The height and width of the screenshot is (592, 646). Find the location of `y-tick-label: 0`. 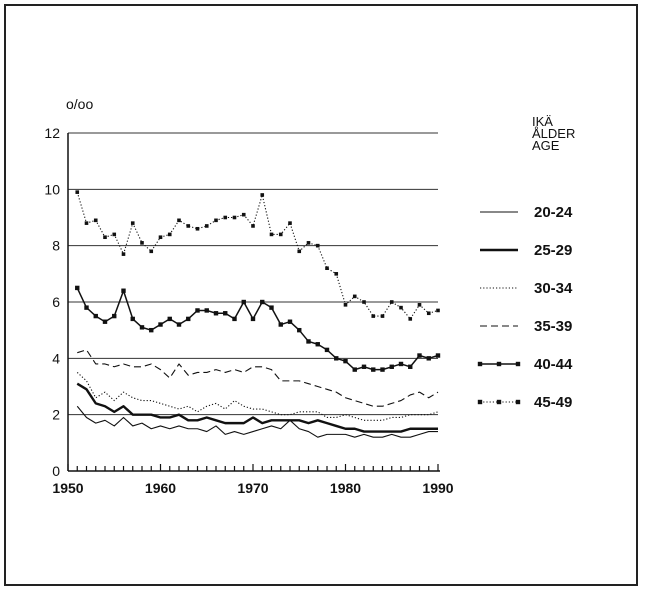

y-tick-label: 0 is located at coordinates (56, 471).